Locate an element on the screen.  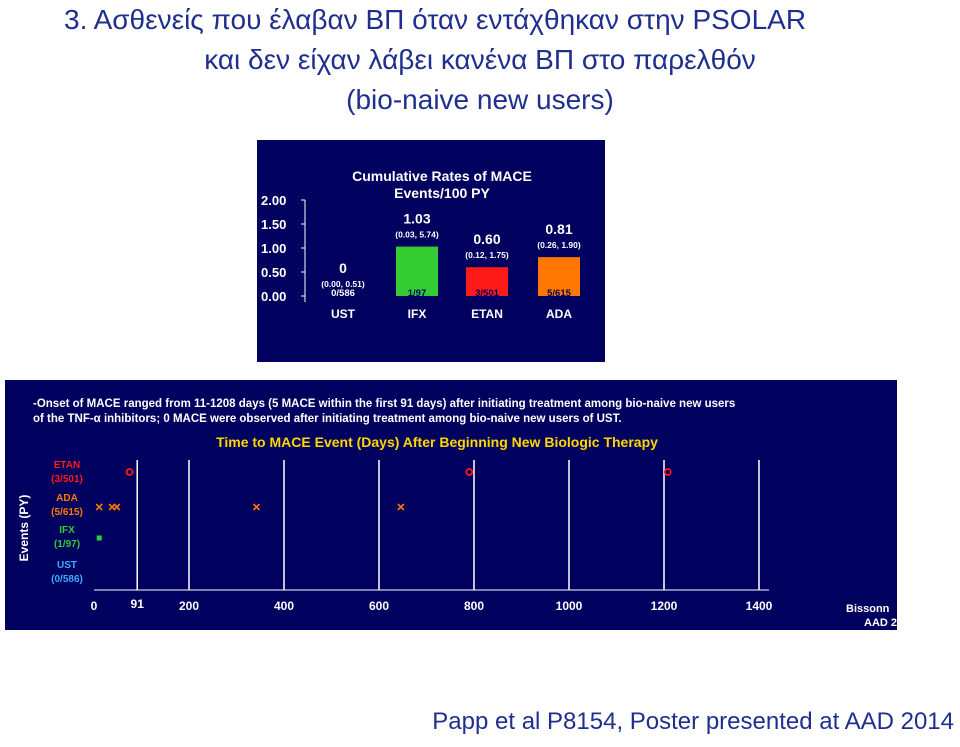
chart1-value-label: 1.03 is located at coordinates (416, 219).